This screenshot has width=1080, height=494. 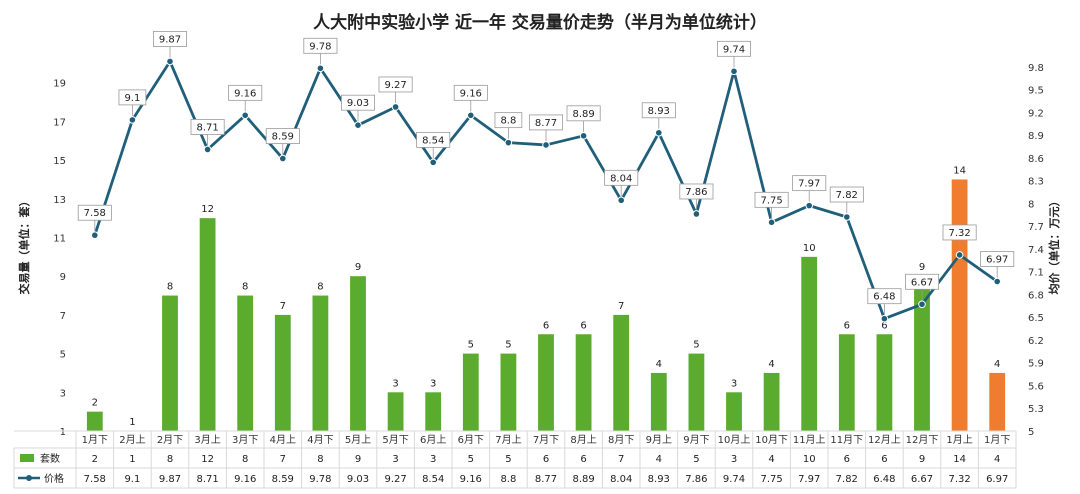 What do you see at coordinates (922, 282) in the screenshot?
I see `price-label: 6.67` at bounding box center [922, 282].